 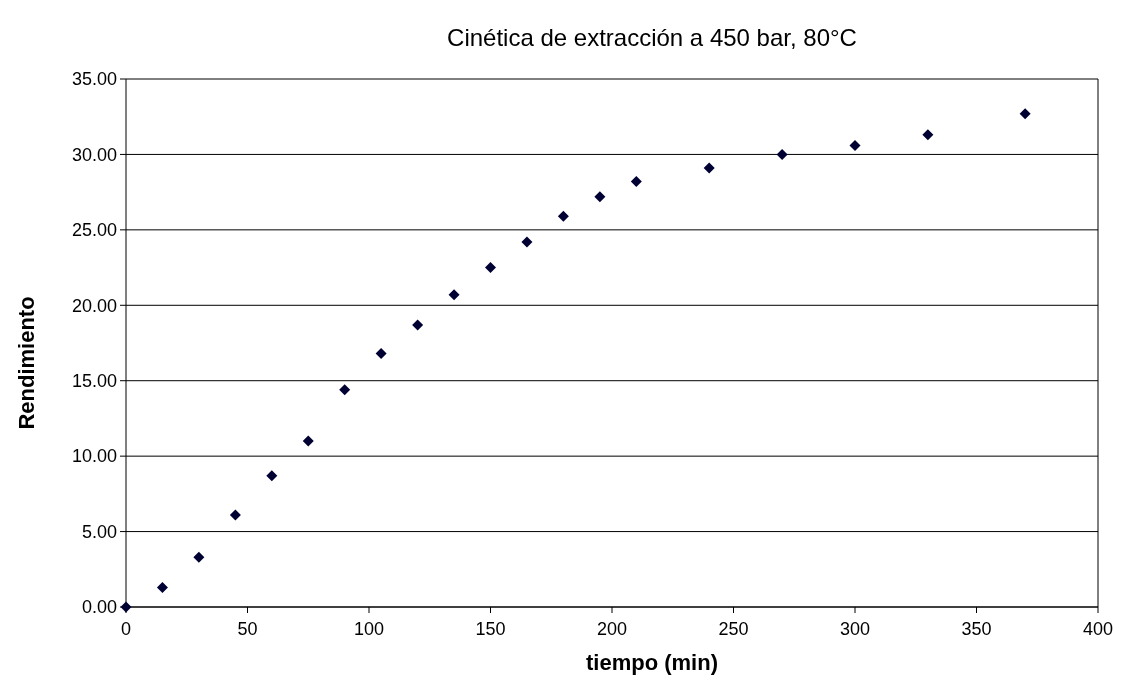 I want to click on chart-title: Cinética de extracción a 450 bar, 80°C, so click(x=652, y=37).